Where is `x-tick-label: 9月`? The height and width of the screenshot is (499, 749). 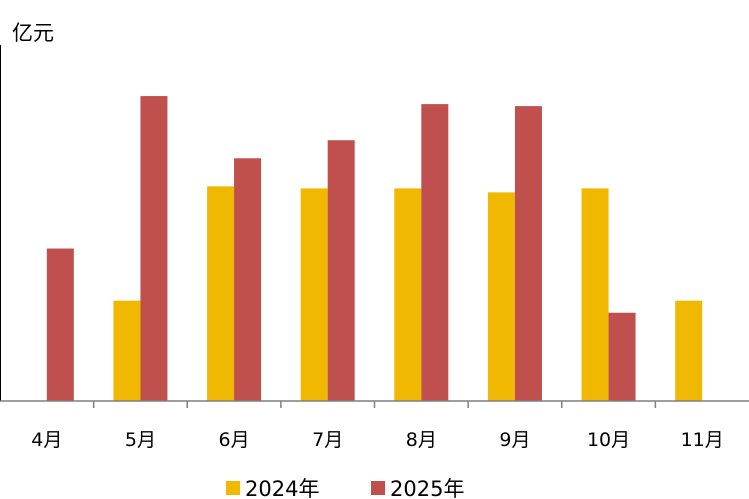 x-tick-label: 9月 is located at coordinates (514, 440).